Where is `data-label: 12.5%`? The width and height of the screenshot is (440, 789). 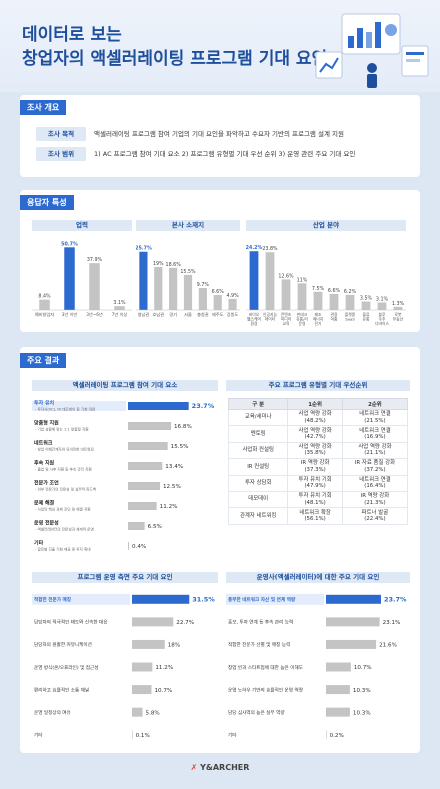
data-label: 12.5% is located at coordinates (172, 487).